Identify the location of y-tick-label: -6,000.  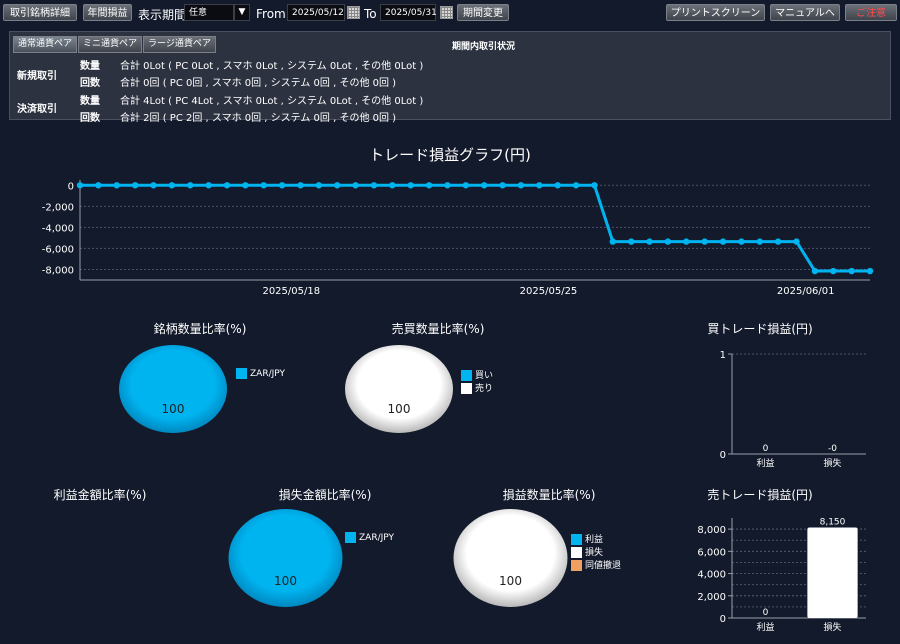
(58, 249).